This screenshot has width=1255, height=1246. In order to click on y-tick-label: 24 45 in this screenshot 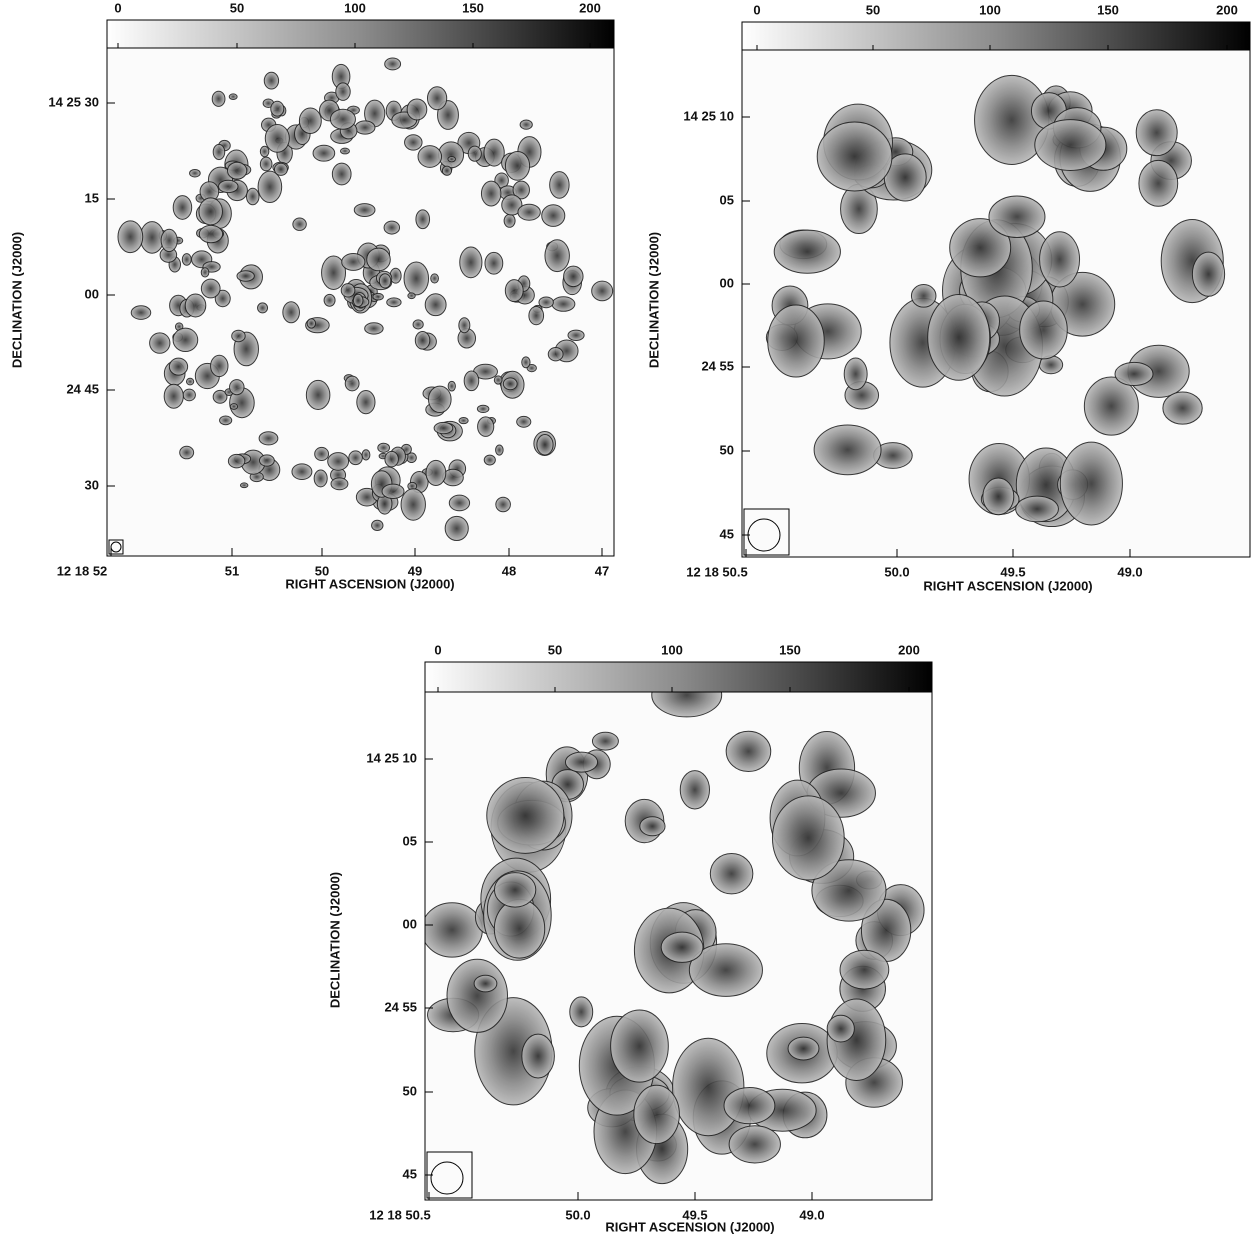, I will do `click(82, 388)`.